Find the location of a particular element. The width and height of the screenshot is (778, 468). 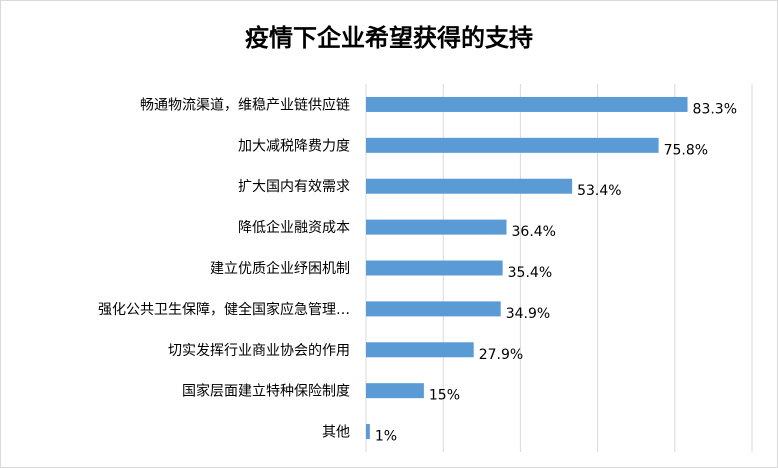

category-label: 降低企业融资成本 is located at coordinates (294, 227).